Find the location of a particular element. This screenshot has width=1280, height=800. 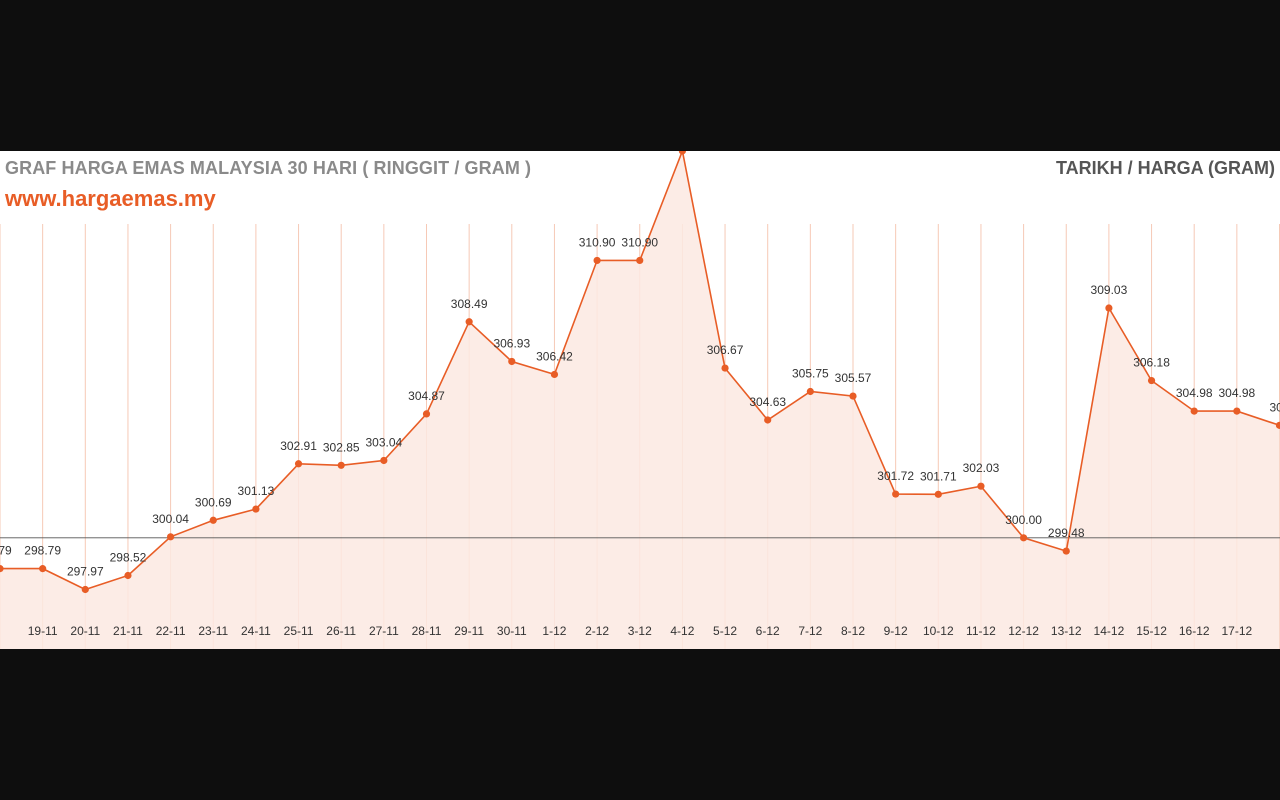

x-tick-label: 8-12 is located at coordinates (853, 631).